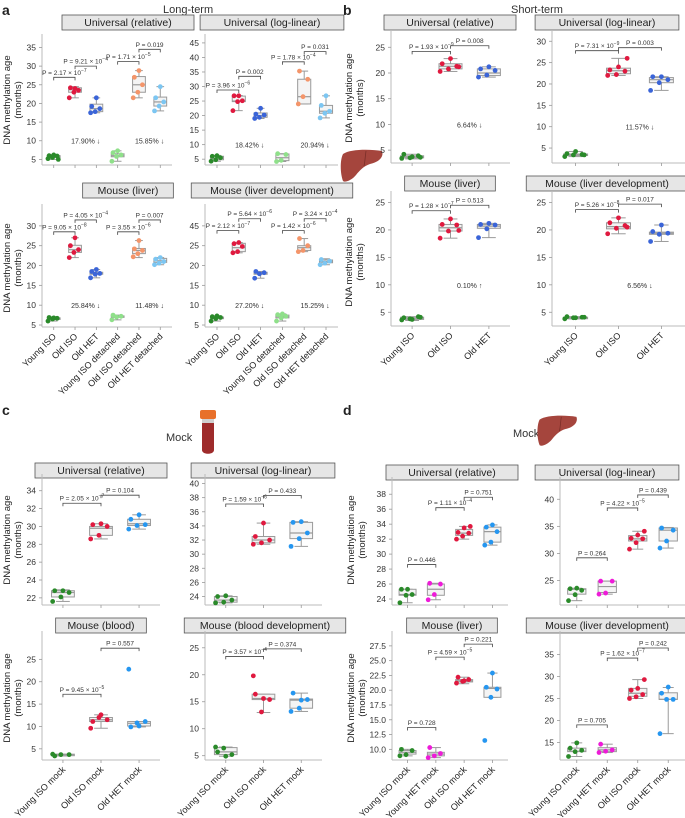 The width and height of the screenshot is (685, 818). I want to click on y-tick-label: 36, so click(195, 512).